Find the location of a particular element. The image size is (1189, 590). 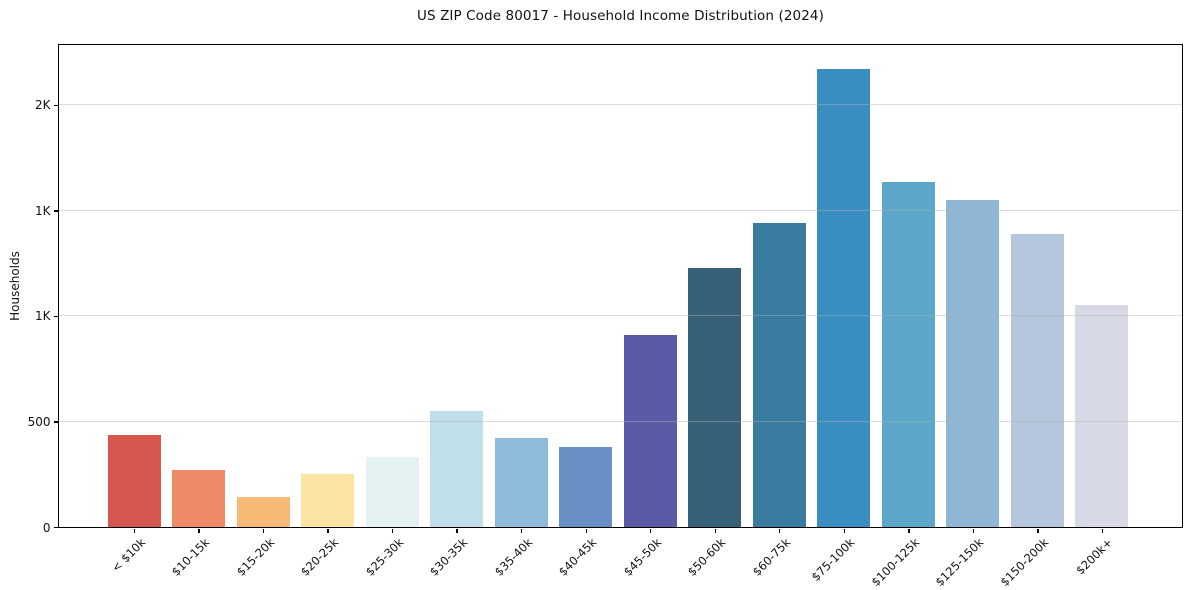

x-tick-mark-$20-25k is located at coordinates (328, 531).